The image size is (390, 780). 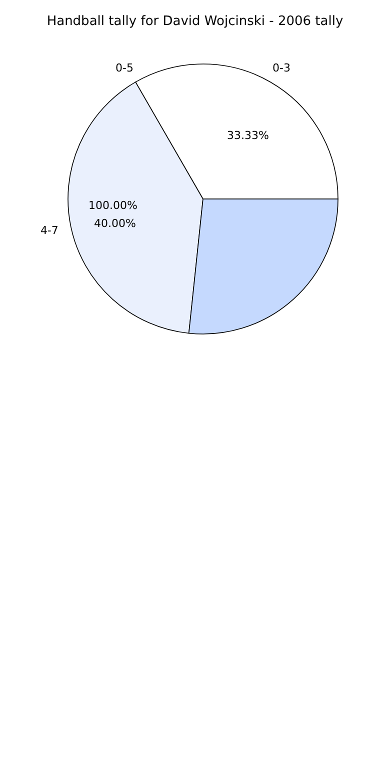 I want to click on text: 33.33%, so click(x=248, y=136).